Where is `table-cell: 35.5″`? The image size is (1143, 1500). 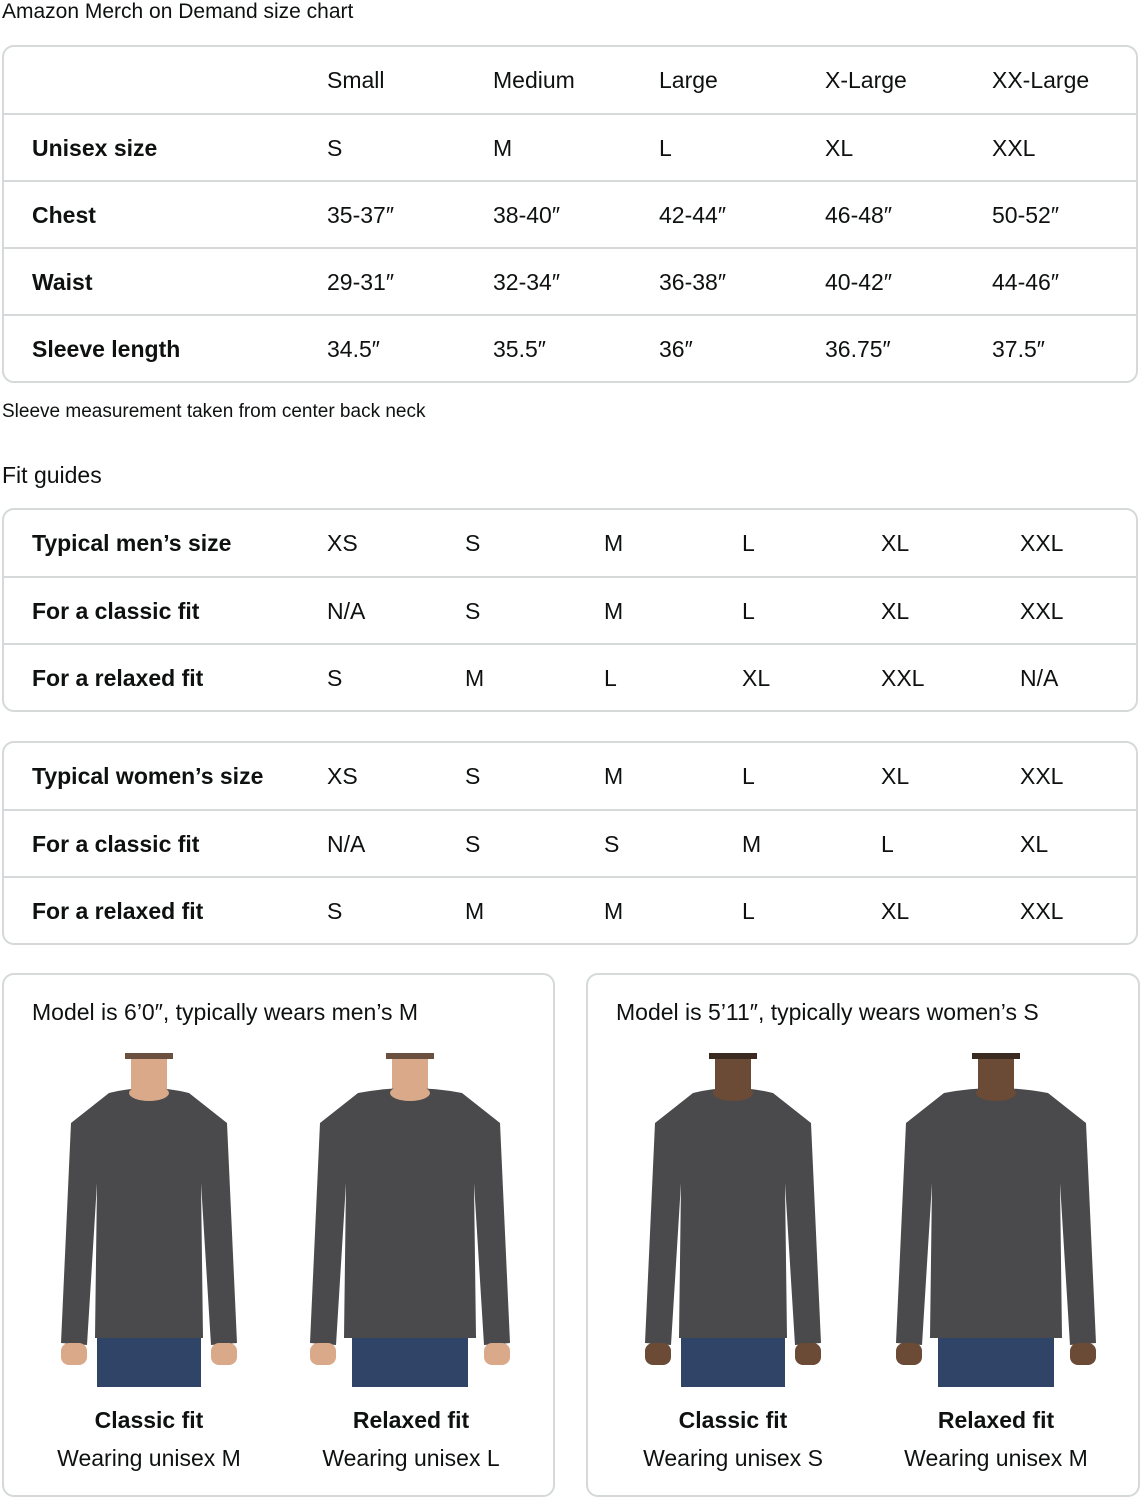
table-cell: 35.5″ is located at coordinates (519, 349).